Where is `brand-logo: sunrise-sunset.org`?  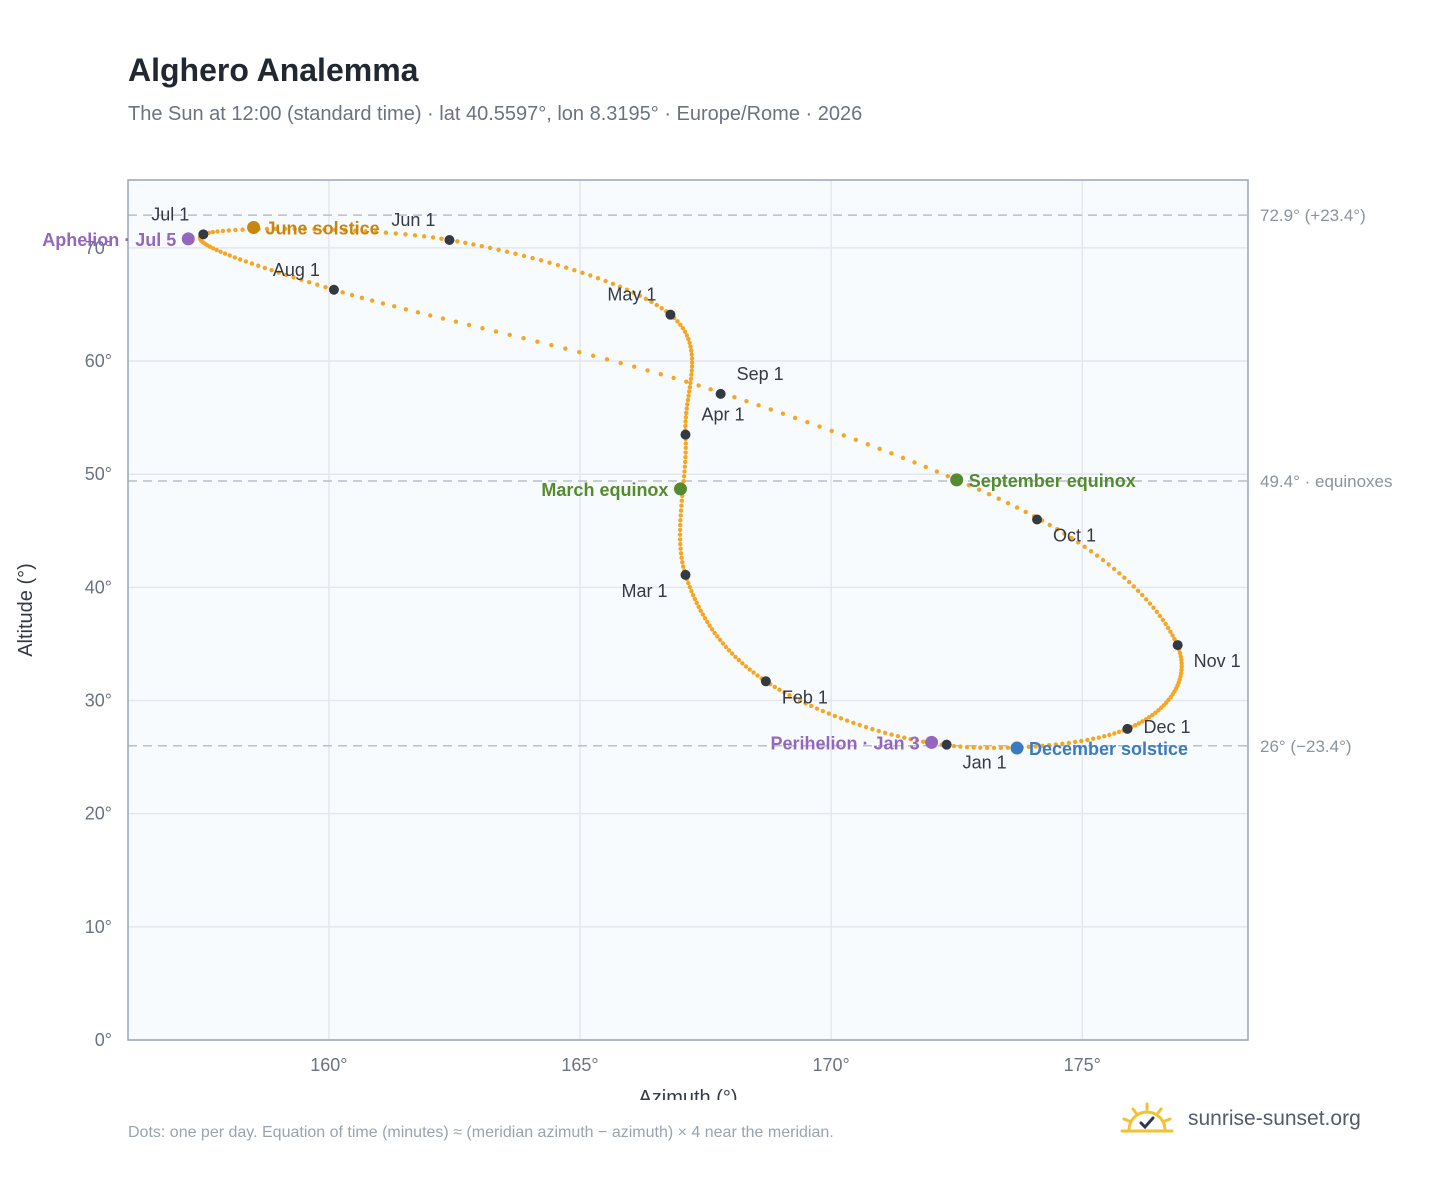
brand-logo: sunrise-sunset.org is located at coordinates (1240, 1119).